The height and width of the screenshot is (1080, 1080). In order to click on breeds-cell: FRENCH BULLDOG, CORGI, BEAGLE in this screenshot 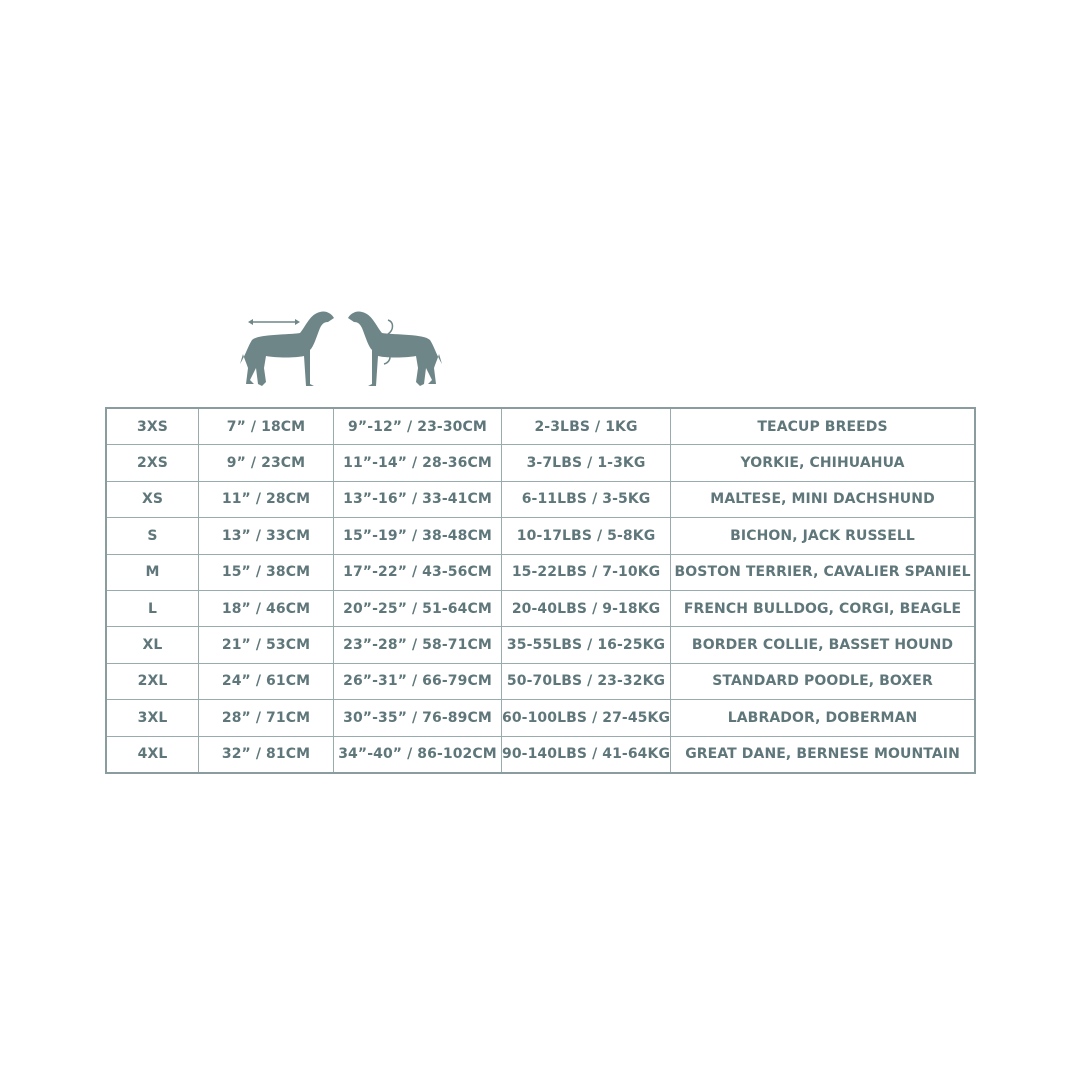, I will do `click(823, 608)`.